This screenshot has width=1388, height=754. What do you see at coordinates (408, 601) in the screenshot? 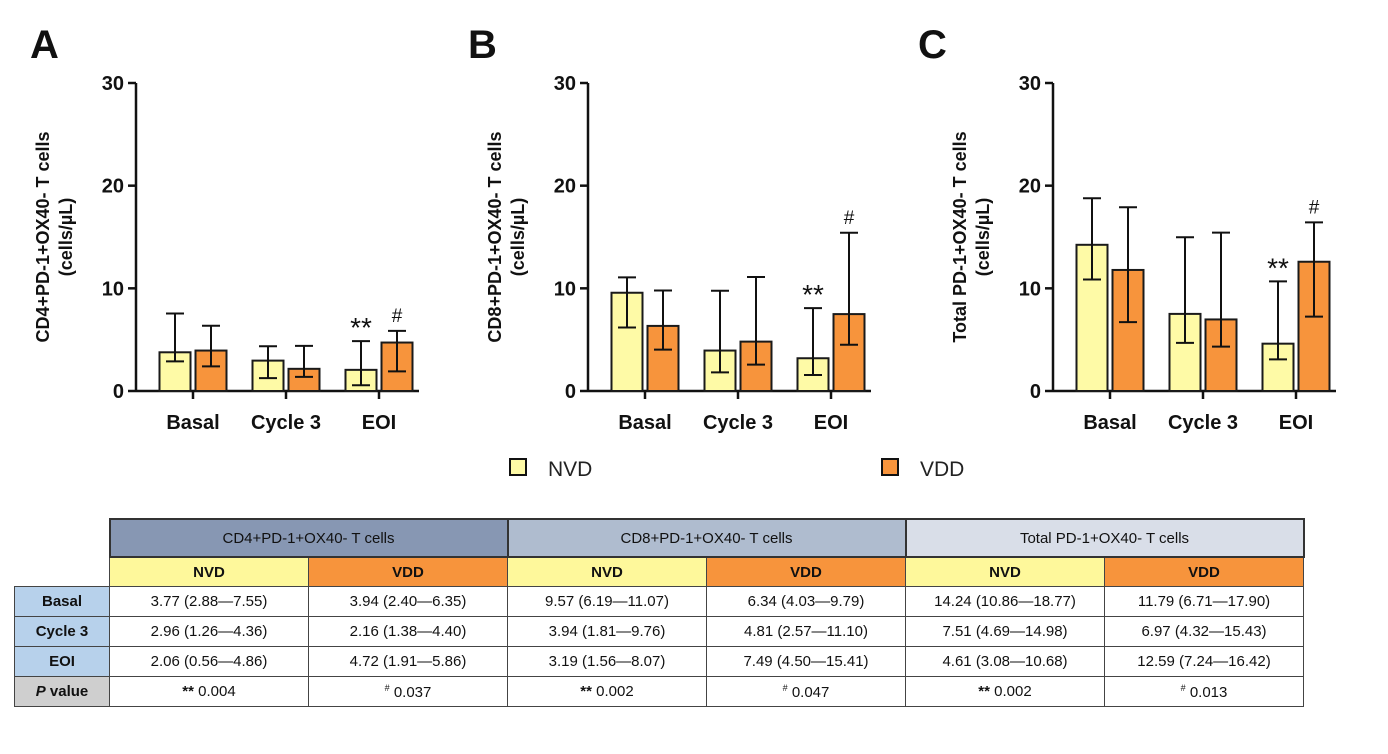
I see `table-cell: 3.94 (2.40—6.35)` at bounding box center [408, 601].